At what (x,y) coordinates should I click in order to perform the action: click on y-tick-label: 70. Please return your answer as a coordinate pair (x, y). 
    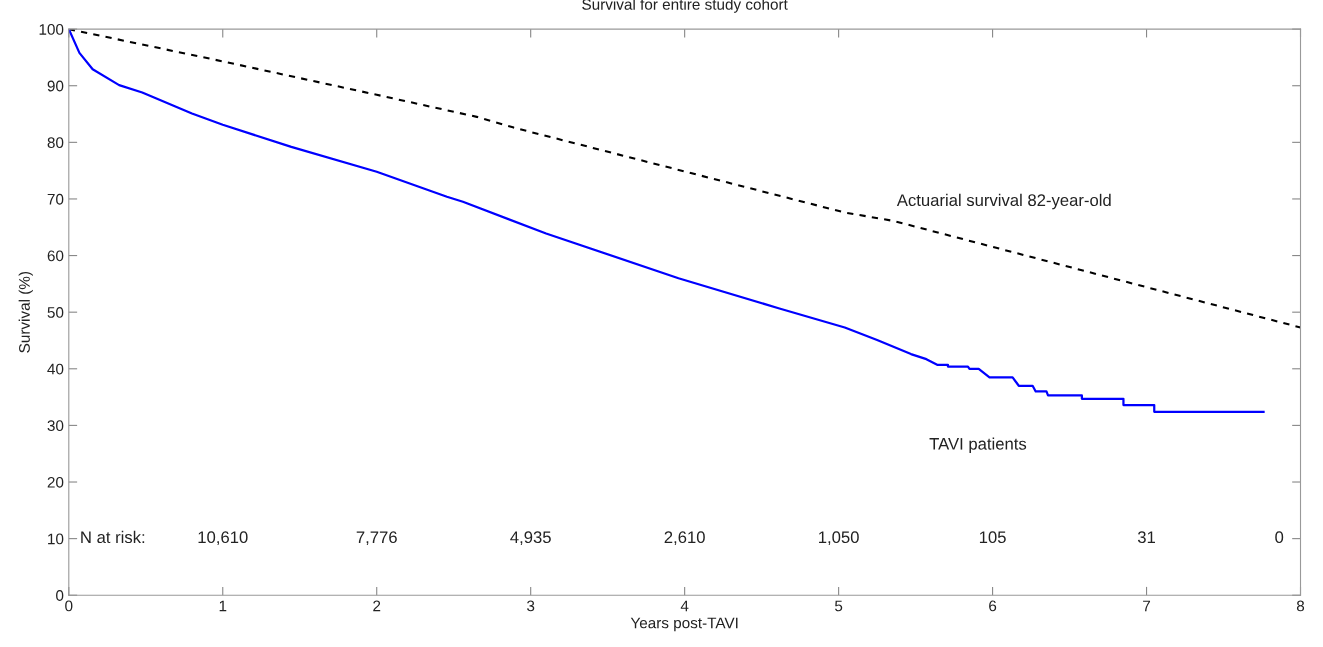
    Looking at the image, I should click on (55, 199).